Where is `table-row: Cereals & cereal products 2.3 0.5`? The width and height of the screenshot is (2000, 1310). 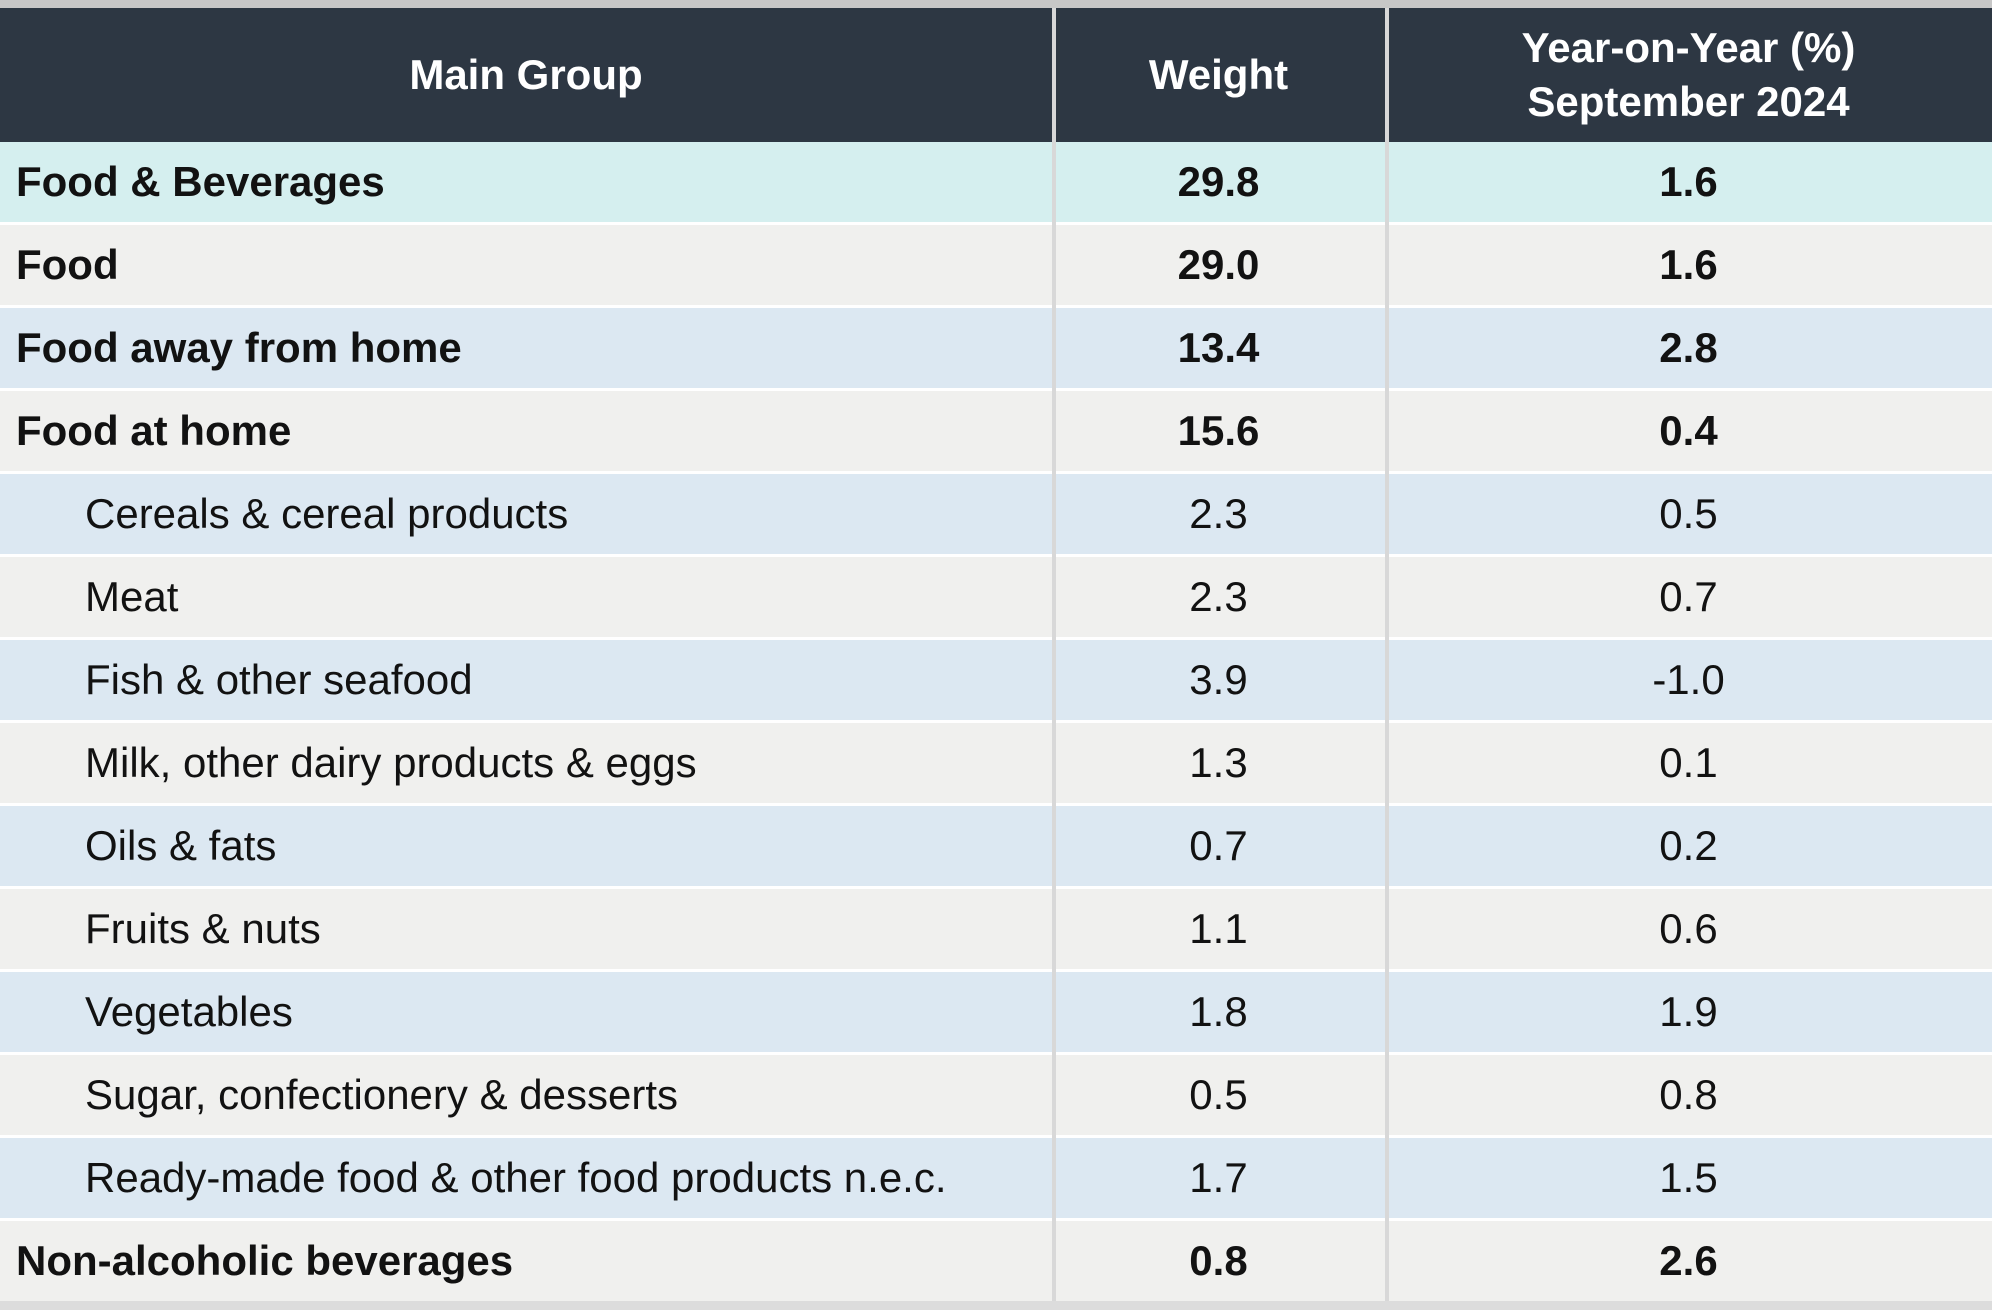
table-row: Cereals & cereal products 2.3 0.5 is located at coordinates (996, 514).